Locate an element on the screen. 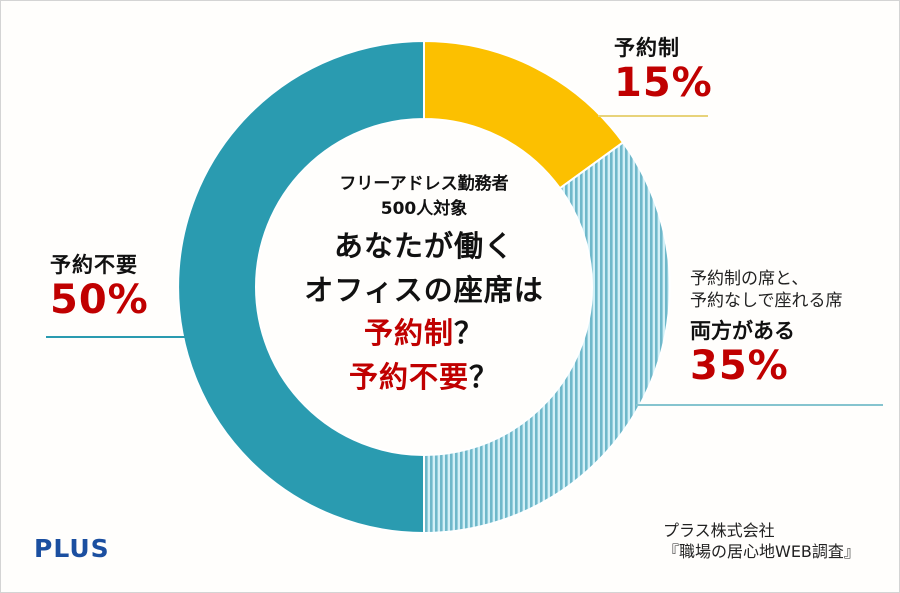 Image resolution: width=900 pixels, height=593 pixels. label-both: 予約制の席と、 予約なしで座れる席 両方がある 35% is located at coordinates (766, 327).